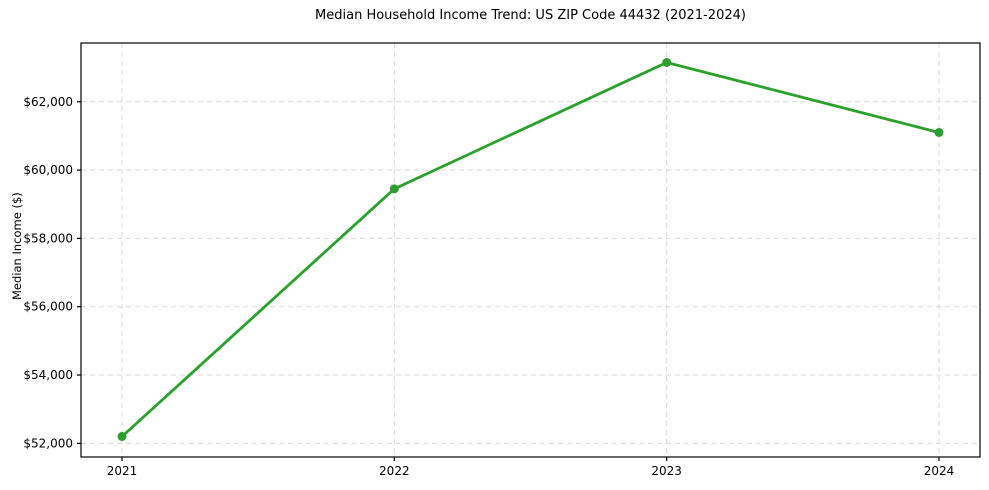  Describe the element at coordinates (48, 102) in the screenshot. I see `y-tick-label: $62,000` at that location.